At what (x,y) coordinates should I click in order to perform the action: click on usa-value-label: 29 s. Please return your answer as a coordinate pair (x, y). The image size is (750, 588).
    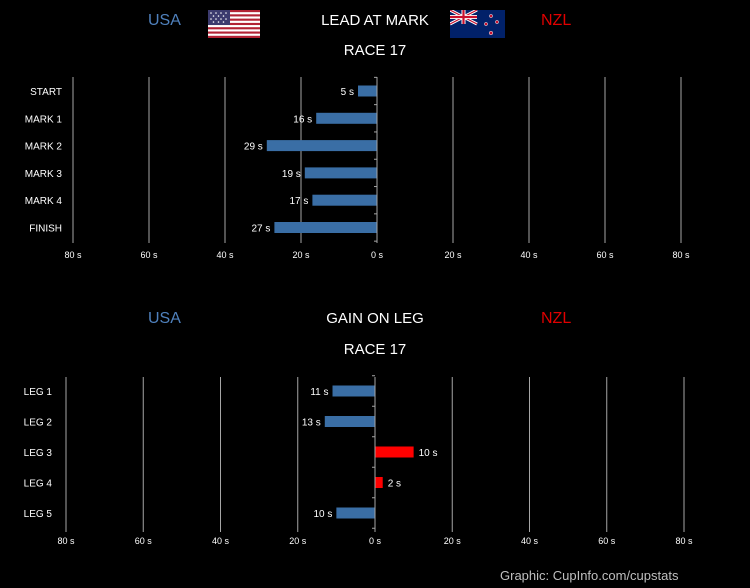
    Looking at the image, I should click on (253, 147).